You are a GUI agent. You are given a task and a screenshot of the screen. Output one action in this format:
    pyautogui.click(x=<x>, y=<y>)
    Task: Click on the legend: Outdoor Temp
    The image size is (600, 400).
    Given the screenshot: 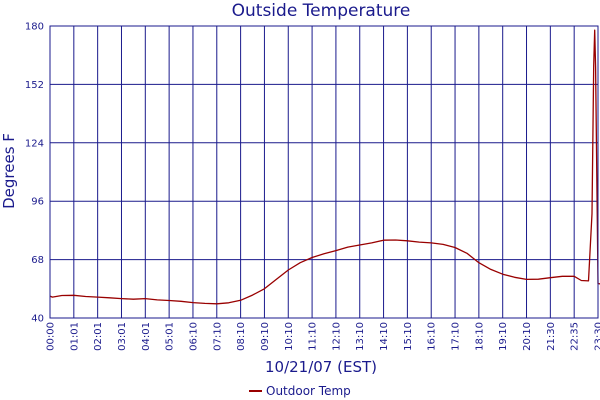 What is the action you would take?
    pyautogui.click(x=300, y=391)
    